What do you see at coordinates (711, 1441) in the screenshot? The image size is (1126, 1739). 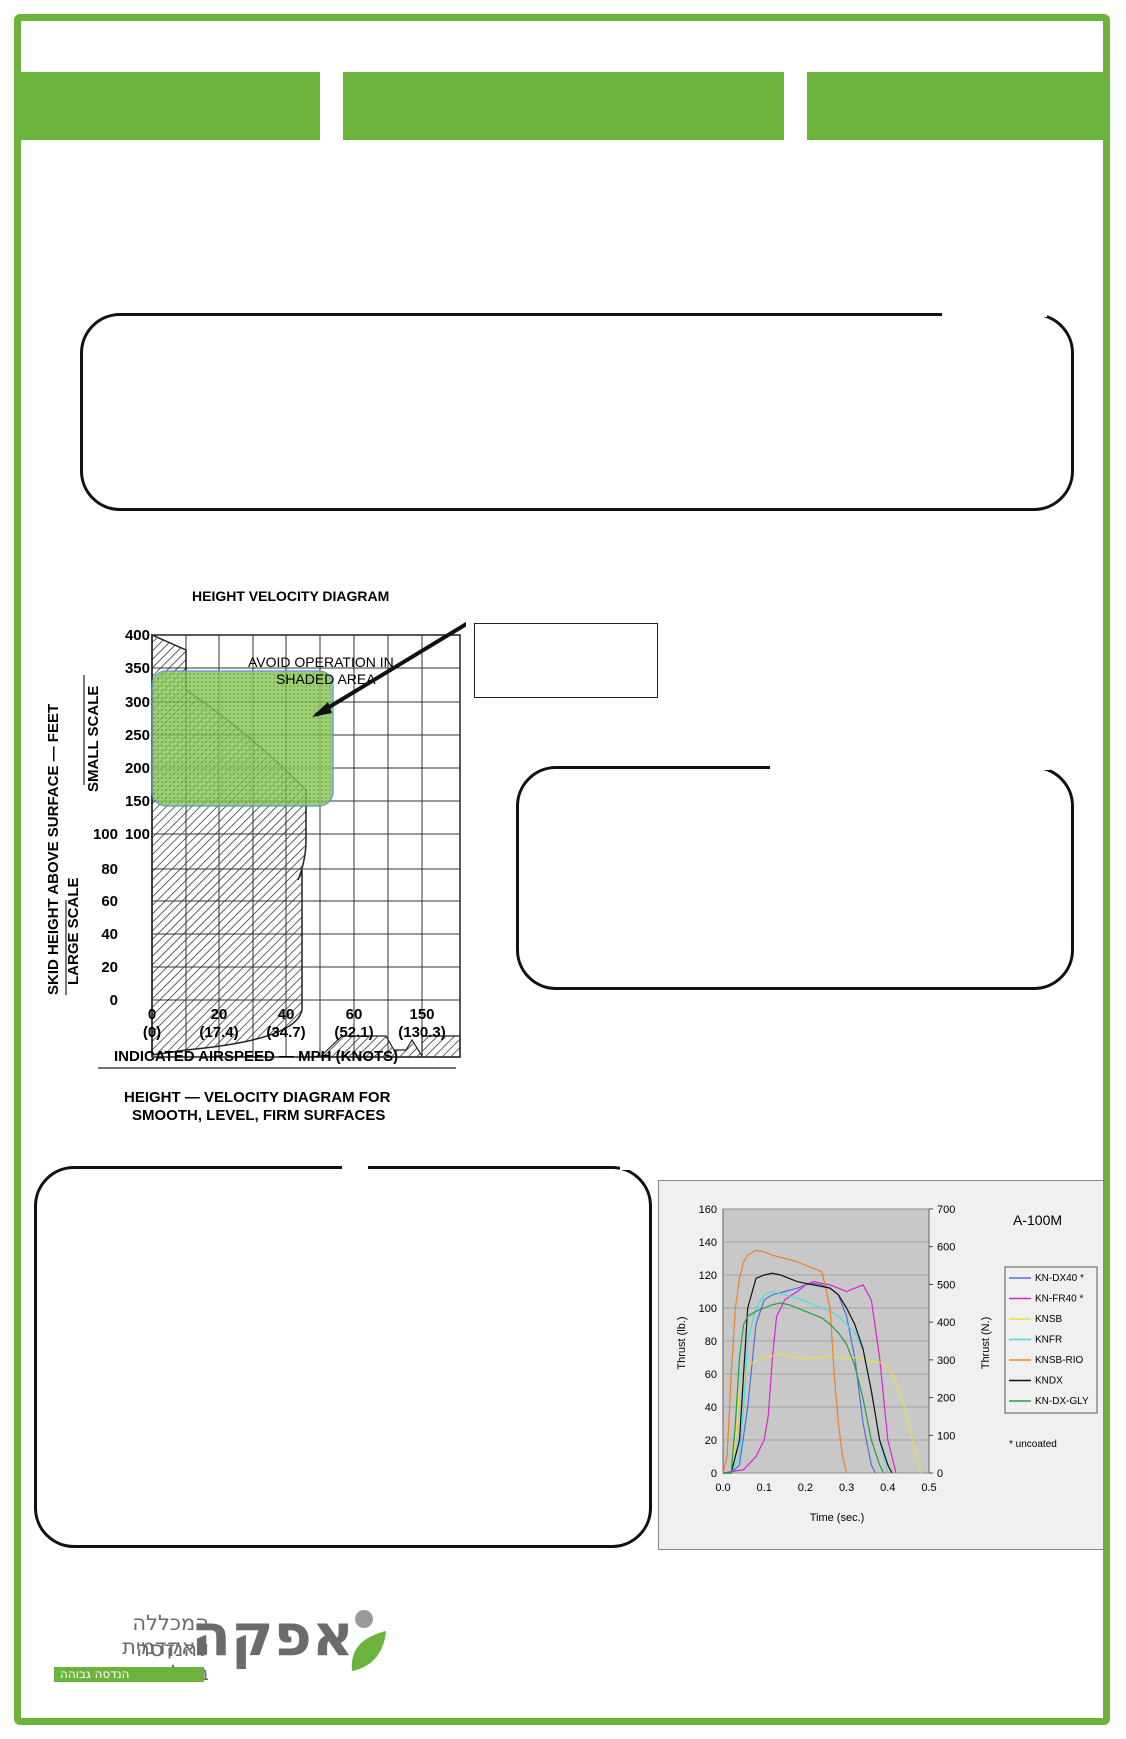 I see `thrust-ytick: 20` at bounding box center [711, 1441].